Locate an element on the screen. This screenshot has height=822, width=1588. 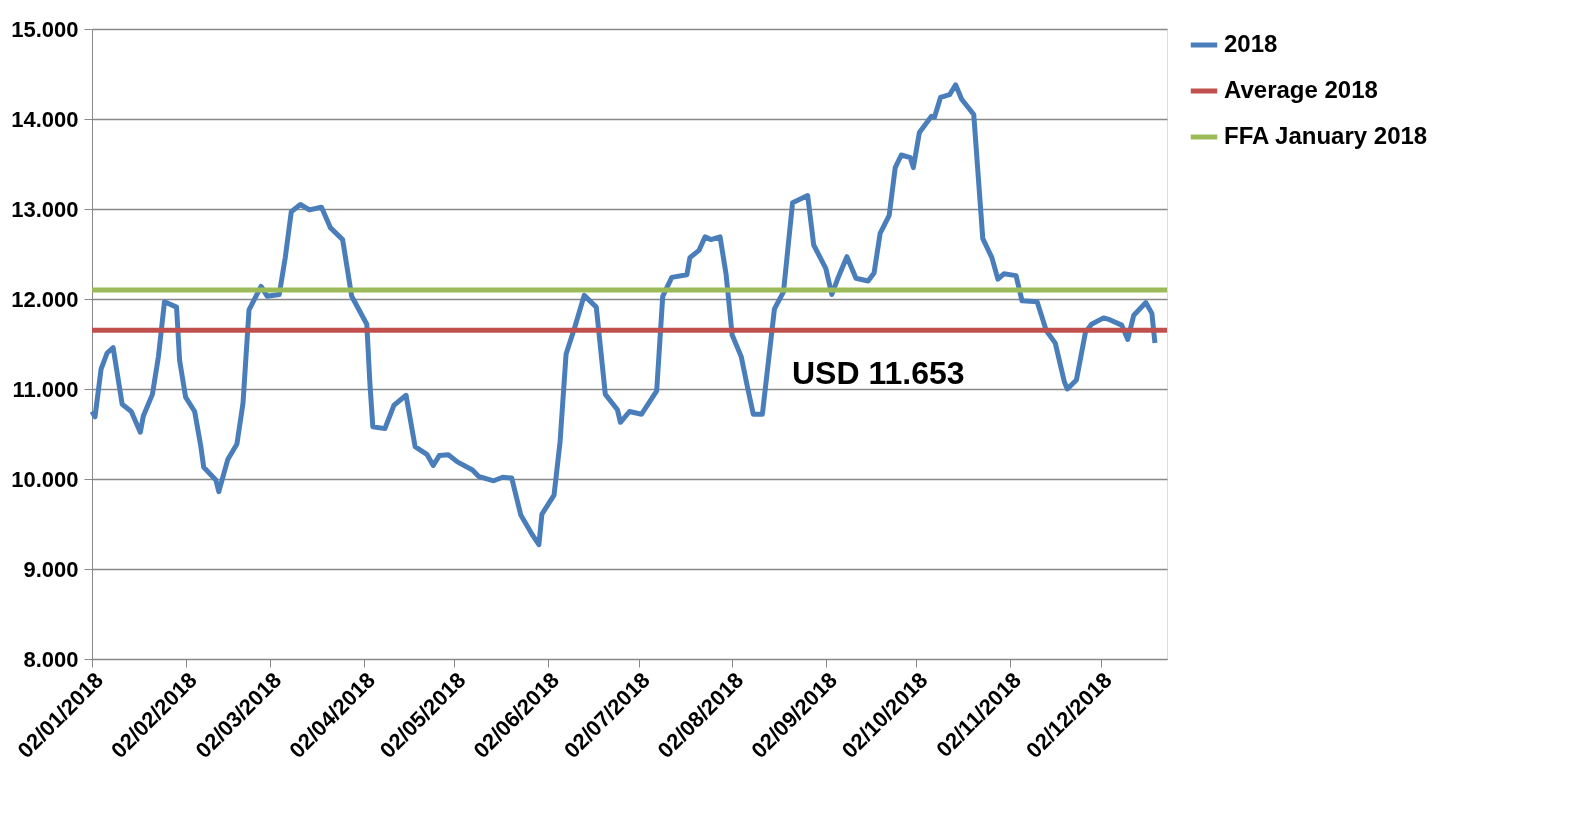
legend-label: 2018 is located at coordinates (1251, 43).